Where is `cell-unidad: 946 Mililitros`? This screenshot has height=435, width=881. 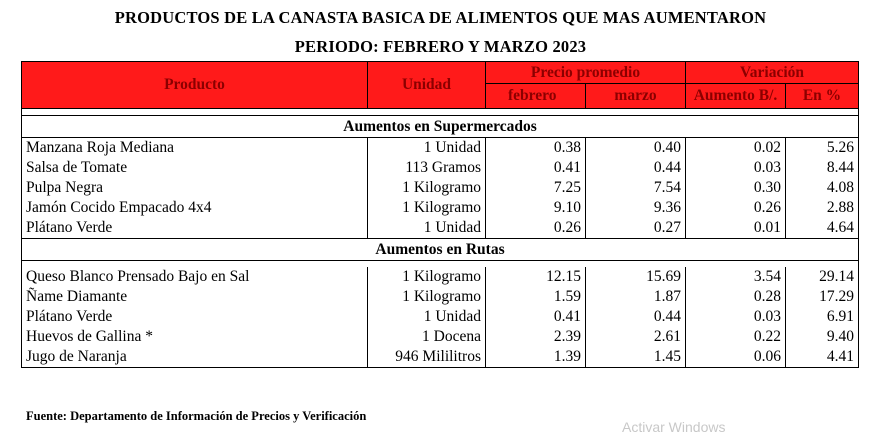 cell-unidad: 946 Mililitros is located at coordinates (426, 357).